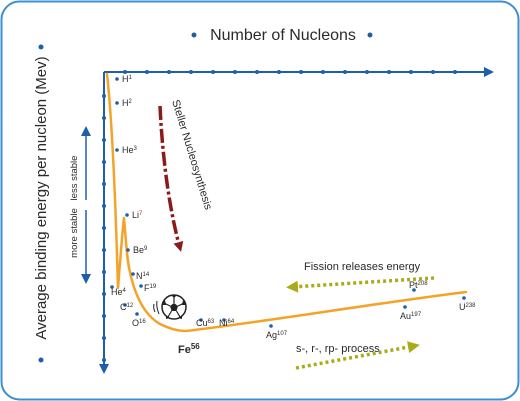 The width and height of the screenshot is (520, 401). I want to click on nuclide-label: F19, so click(150, 288).